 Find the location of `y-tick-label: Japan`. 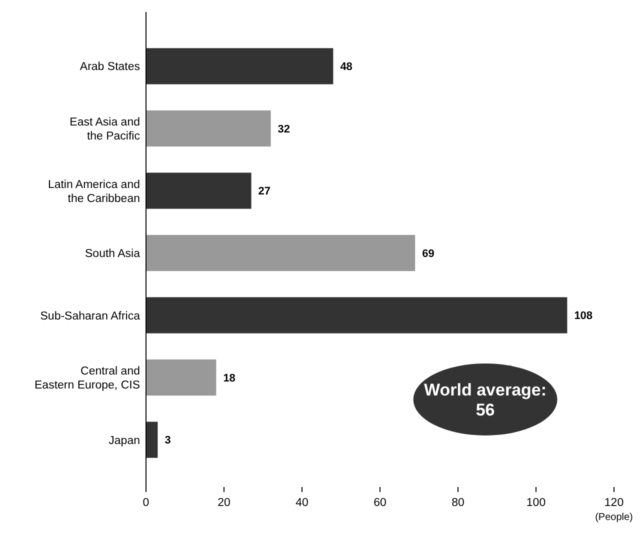

y-tick-label: Japan is located at coordinates (124, 440).